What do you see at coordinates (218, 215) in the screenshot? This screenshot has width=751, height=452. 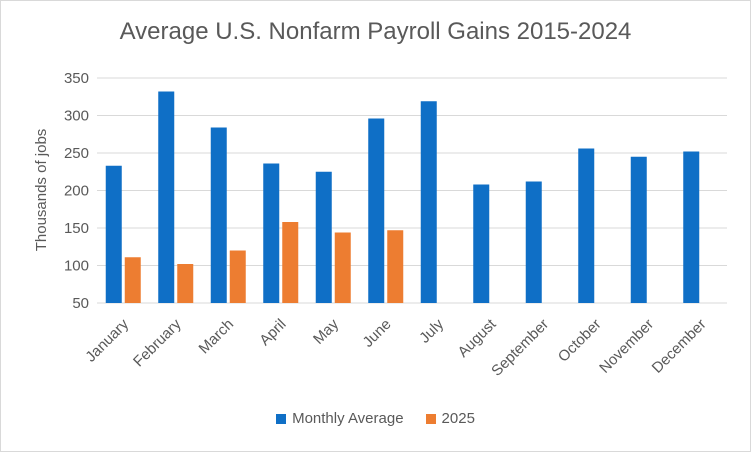 I see `bar-monthly-average-march` at bounding box center [218, 215].